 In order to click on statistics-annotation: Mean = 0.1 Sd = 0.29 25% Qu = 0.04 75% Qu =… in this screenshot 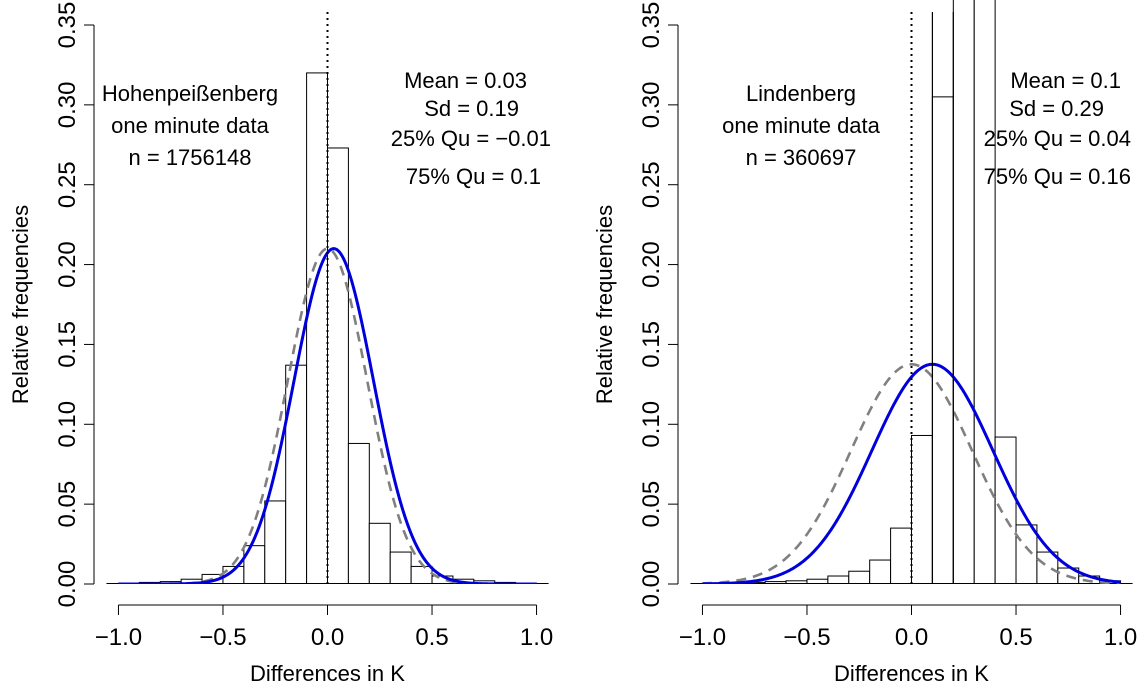, I will do `click(1057, 128)`.